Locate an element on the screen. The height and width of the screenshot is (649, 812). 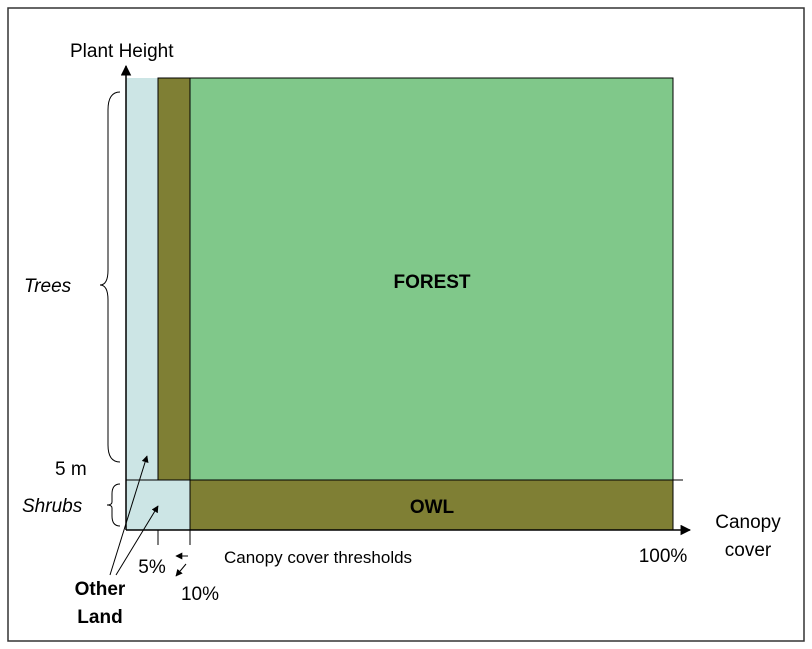
shrubs-brace is located at coordinates (113, 505).